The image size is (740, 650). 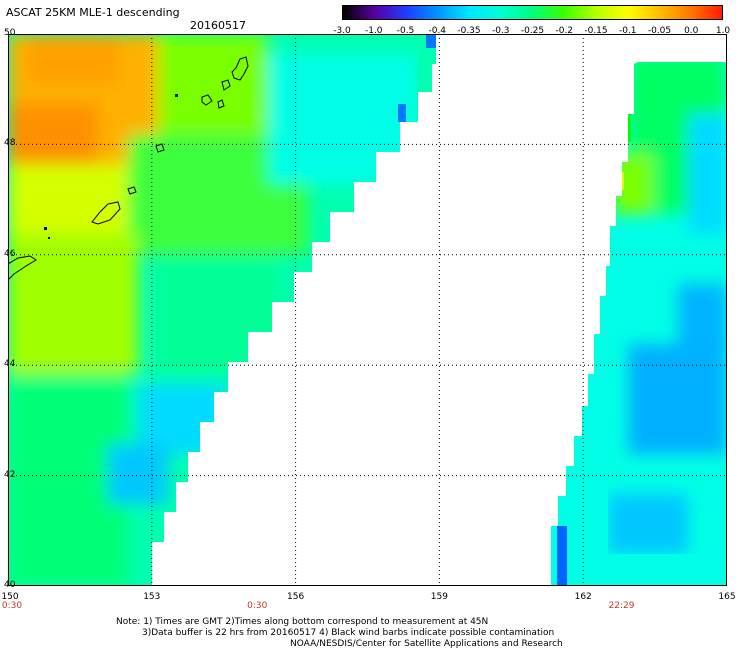 I want to click on latitude-label: 46, so click(x=10, y=253).